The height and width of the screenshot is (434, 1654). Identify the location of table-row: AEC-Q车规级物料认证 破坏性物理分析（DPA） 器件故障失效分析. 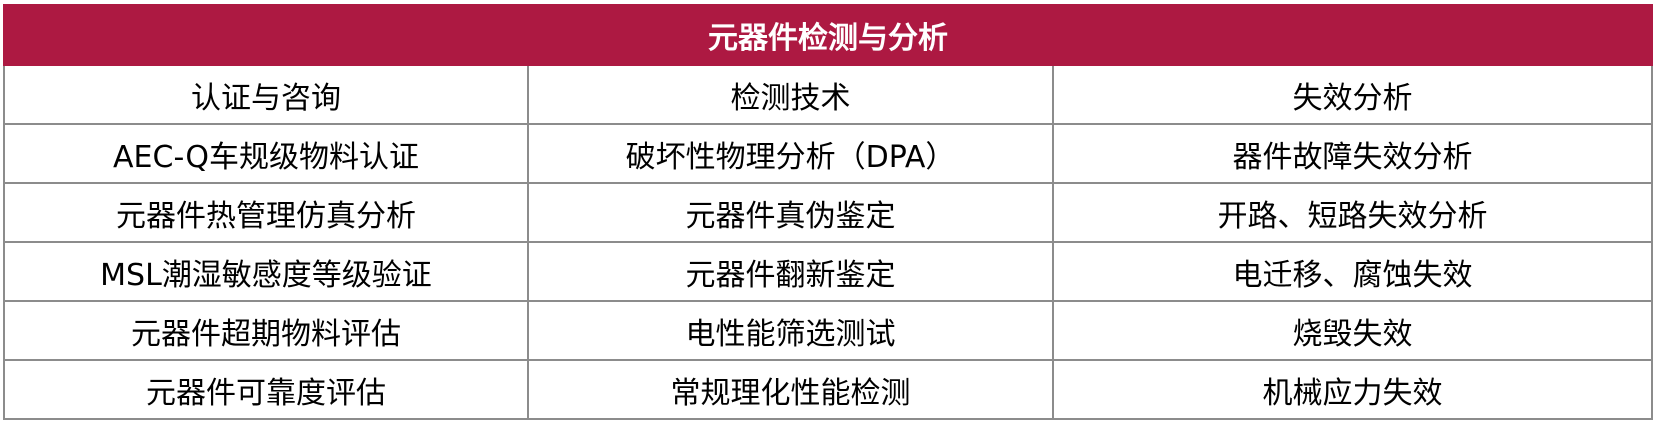
(828, 153).